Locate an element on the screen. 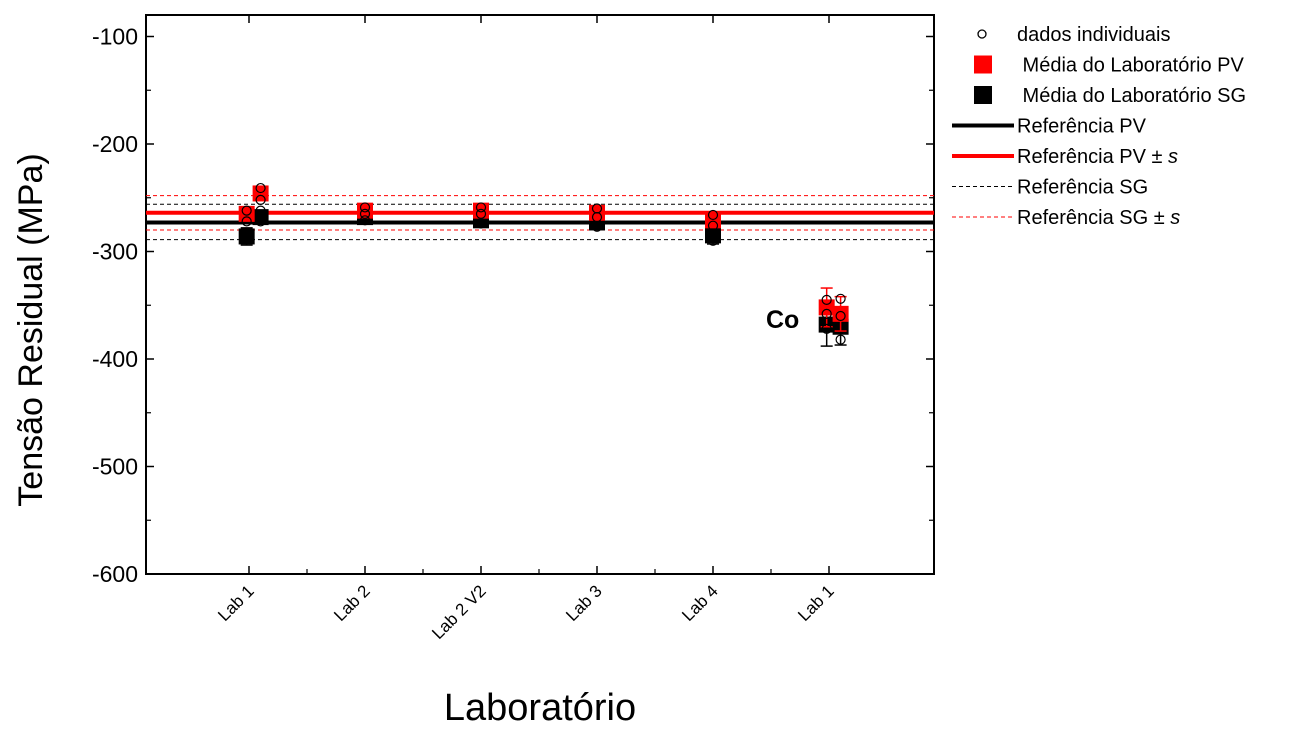  legend-symbol-circle is located at coordinates (982, 34).